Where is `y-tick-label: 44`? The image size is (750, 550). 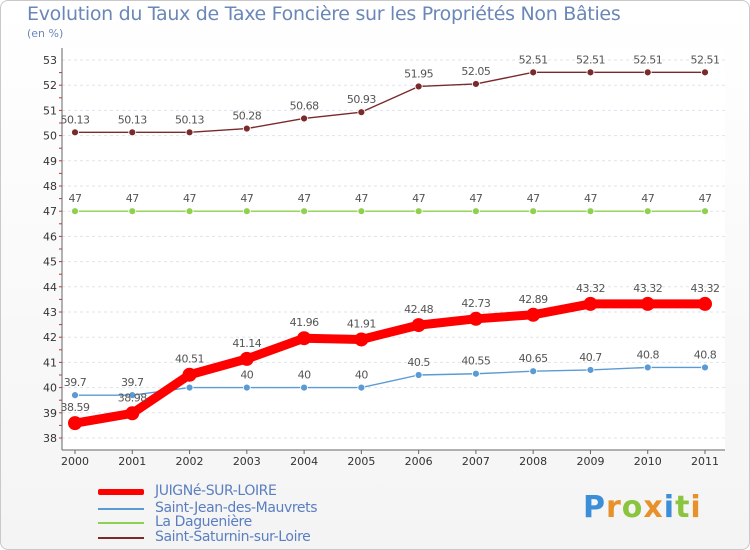
y-tick-label: 44 is located at coordinates (50, 287).